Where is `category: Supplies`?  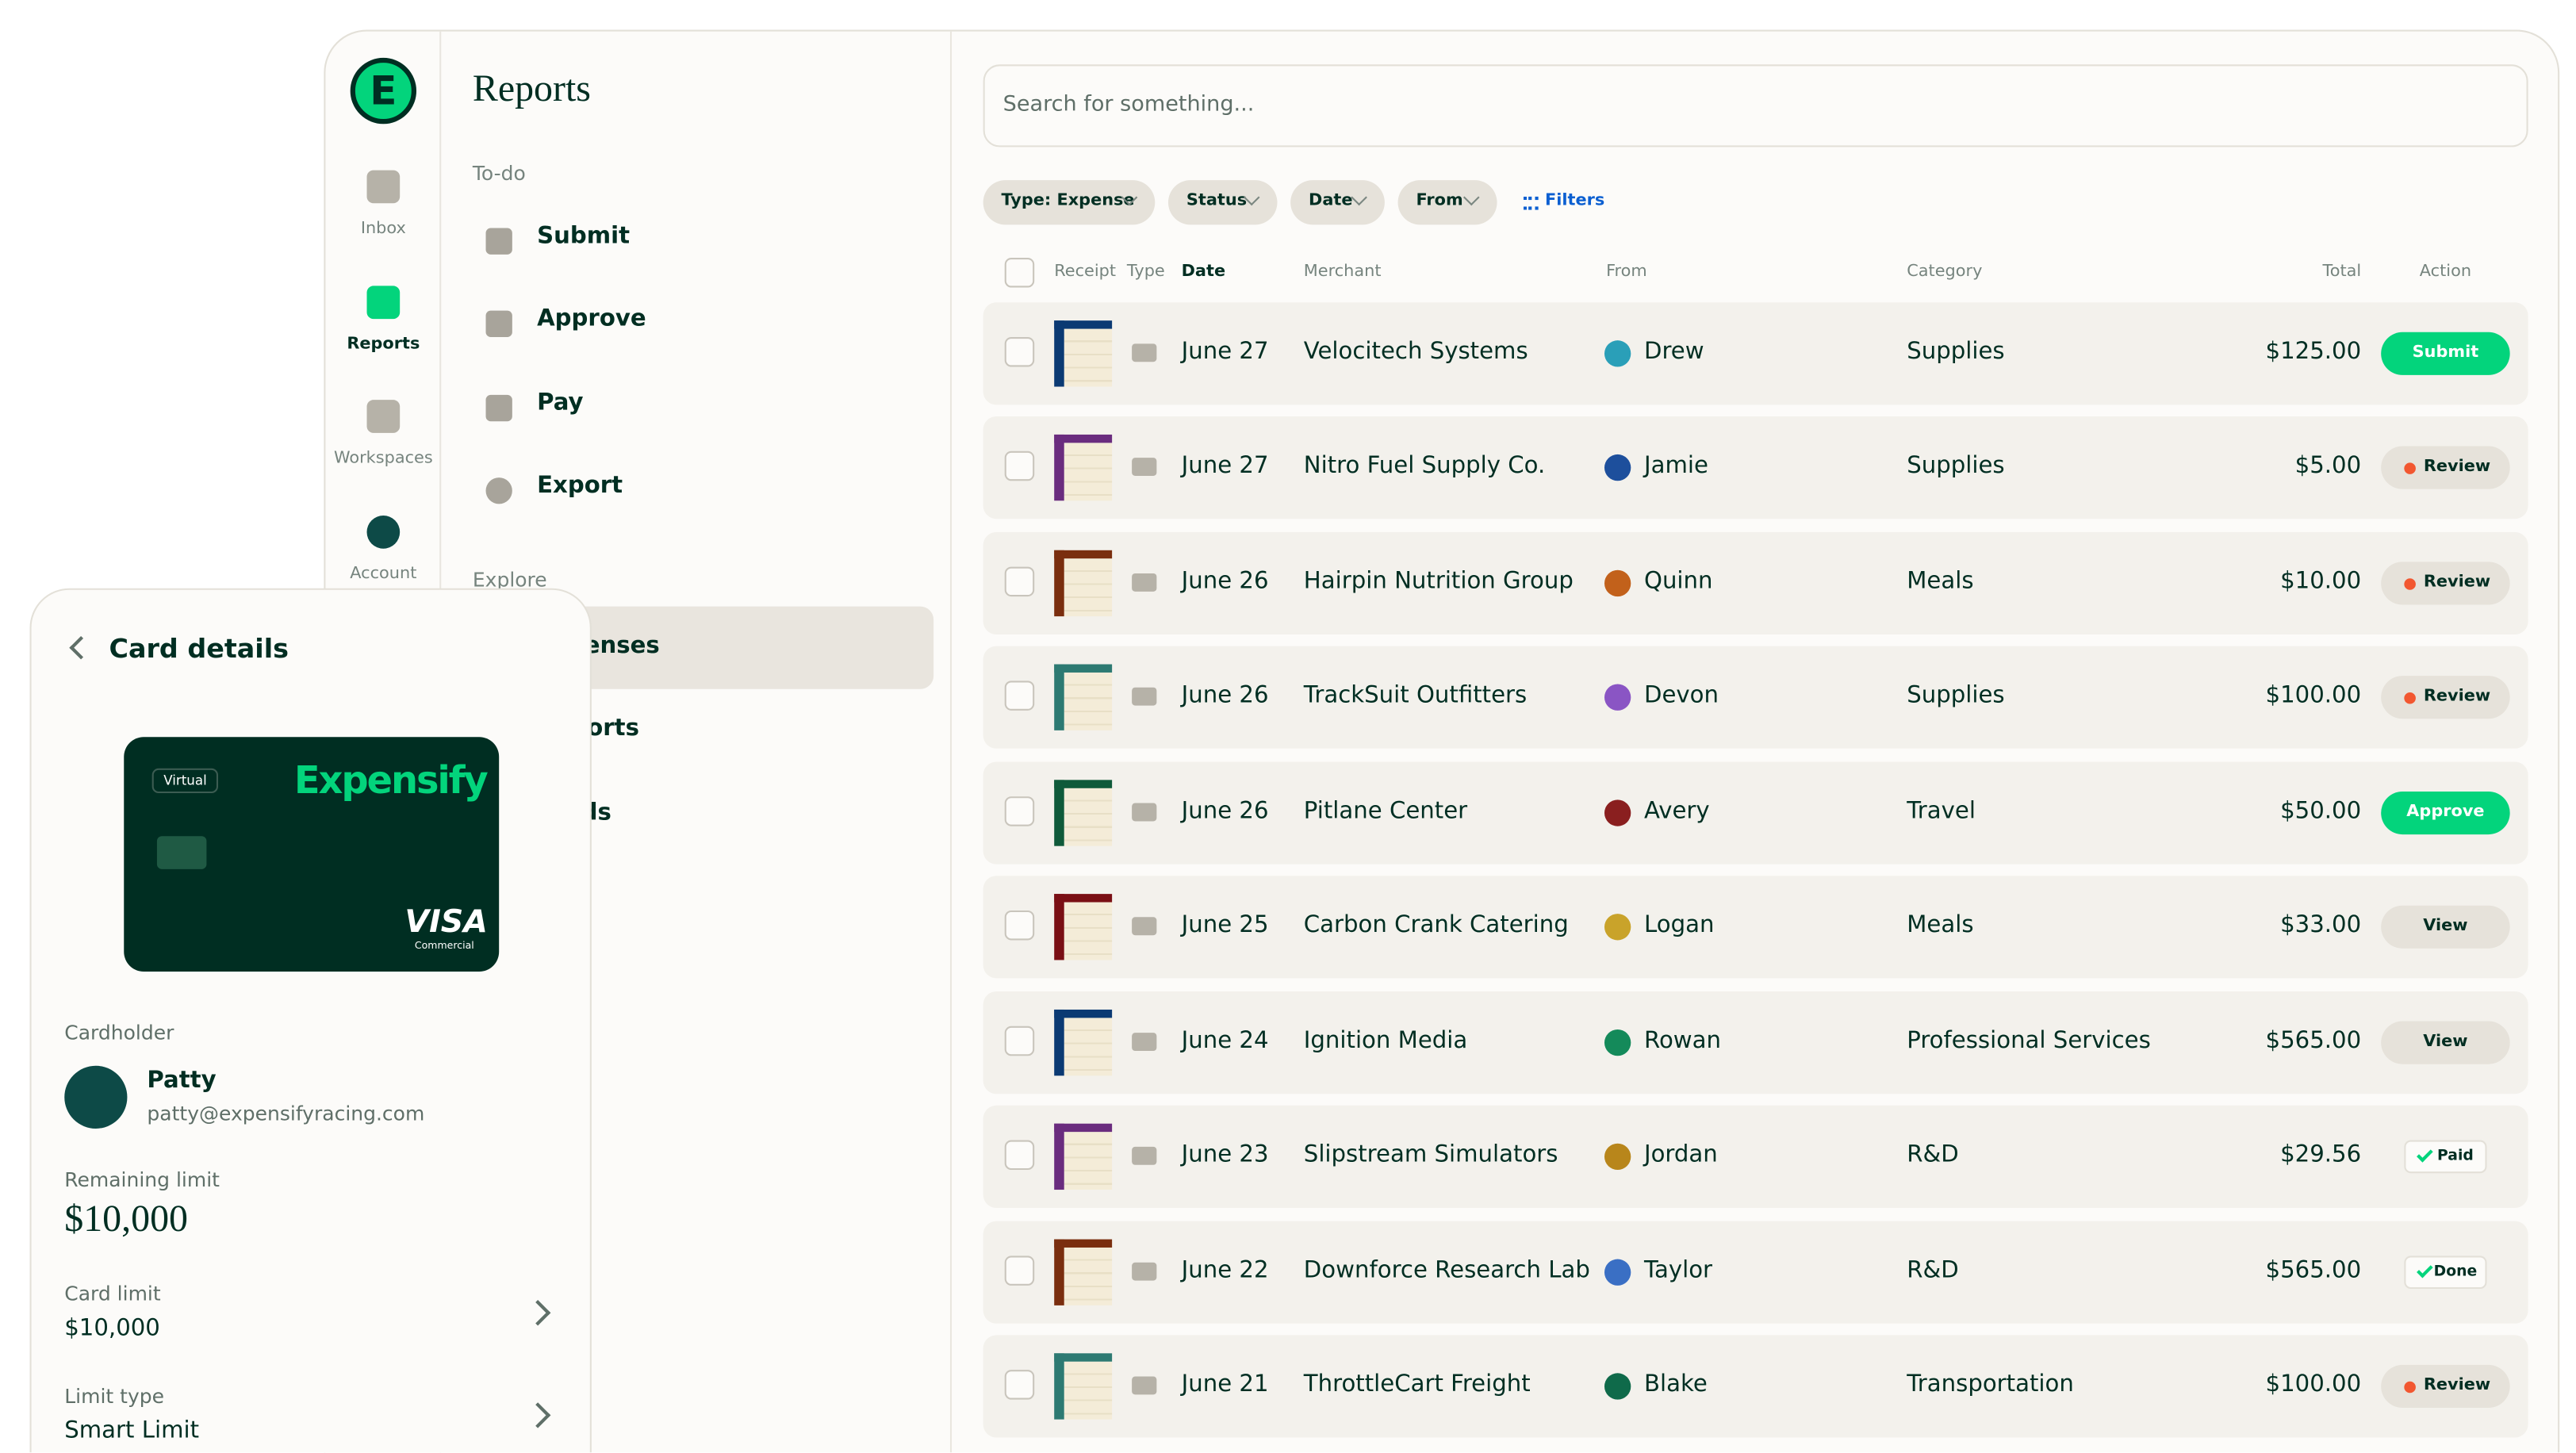
category: Supplies is located at coordinates (1956, 695).